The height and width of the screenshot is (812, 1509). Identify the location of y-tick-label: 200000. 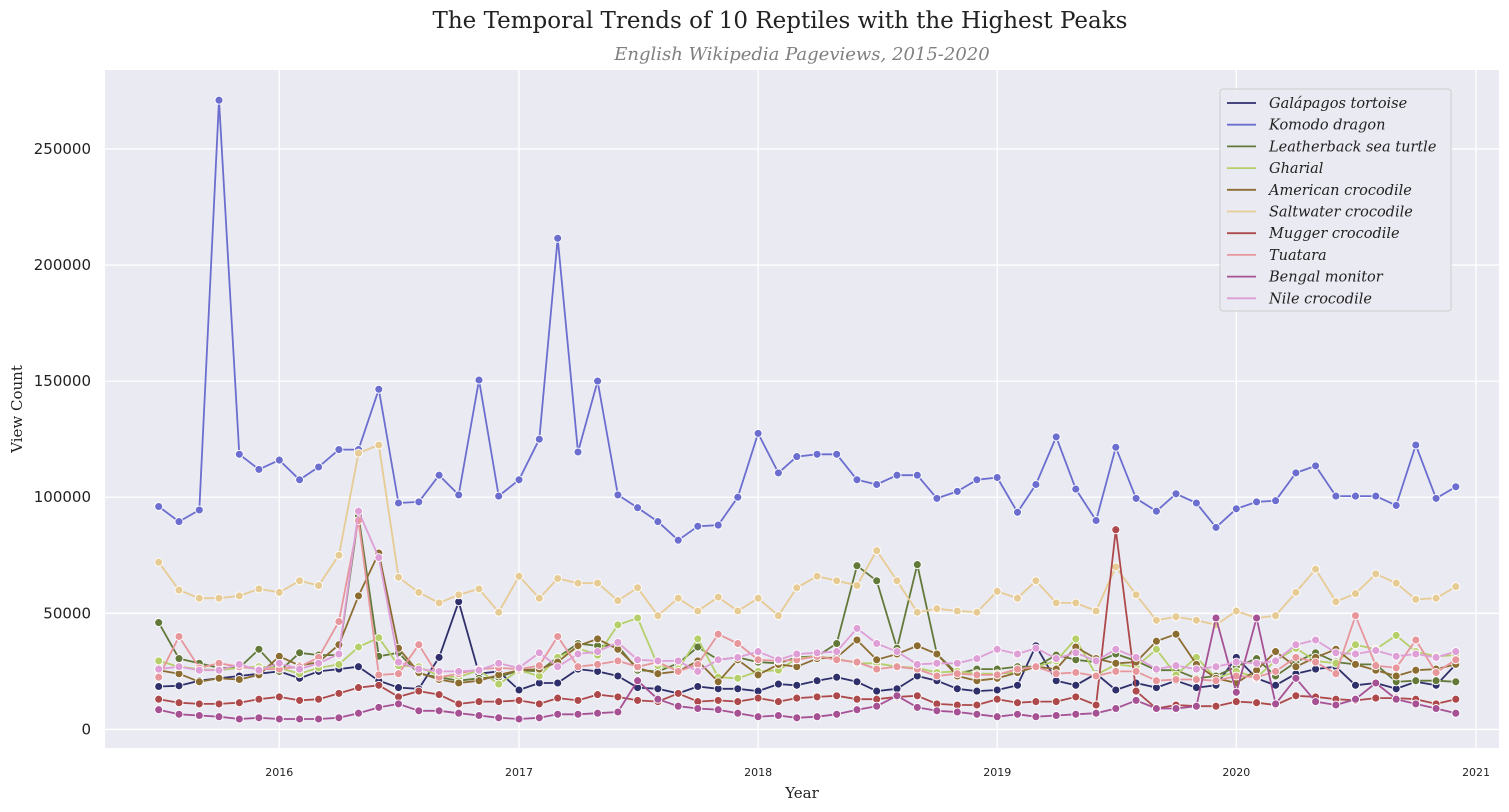
(62, 265).